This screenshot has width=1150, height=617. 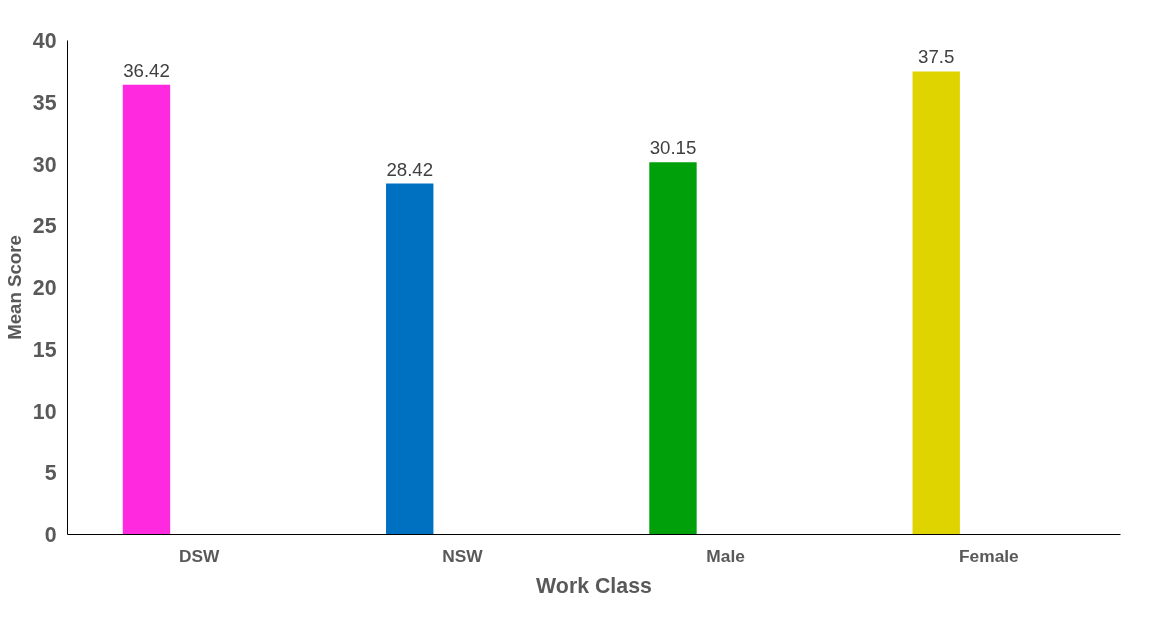 I want to click on data-label: 36.42, so click(x=146, y=70).